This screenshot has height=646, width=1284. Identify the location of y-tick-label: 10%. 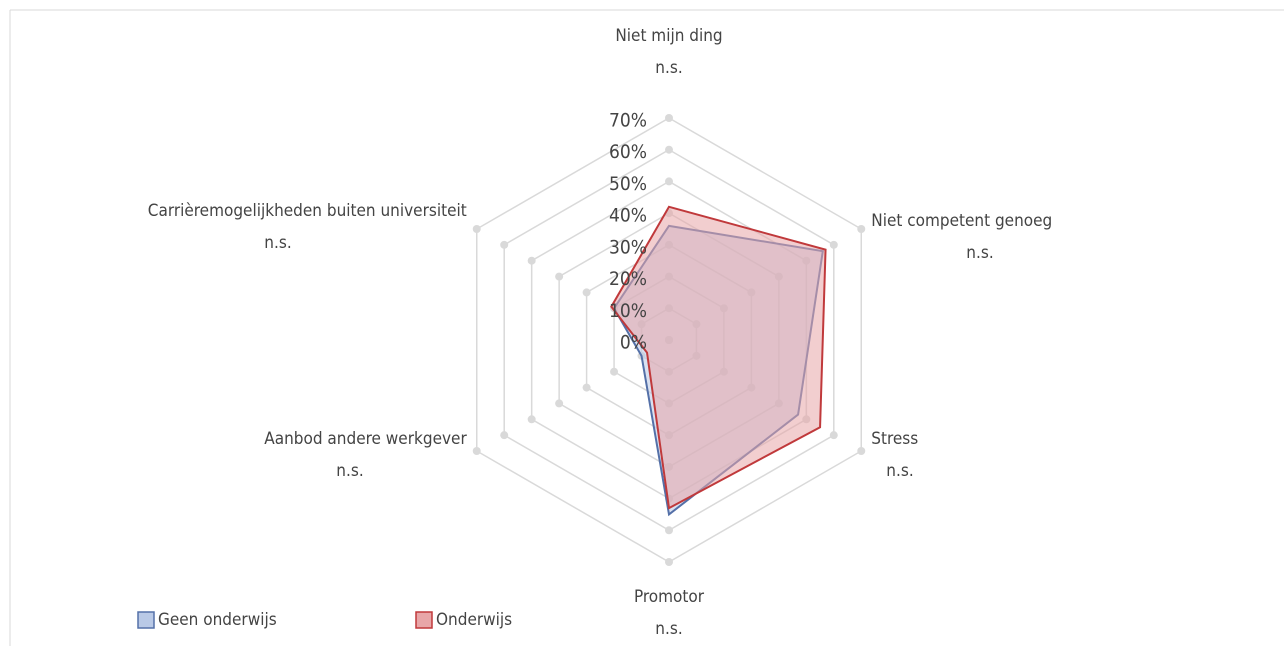
(628, 311).